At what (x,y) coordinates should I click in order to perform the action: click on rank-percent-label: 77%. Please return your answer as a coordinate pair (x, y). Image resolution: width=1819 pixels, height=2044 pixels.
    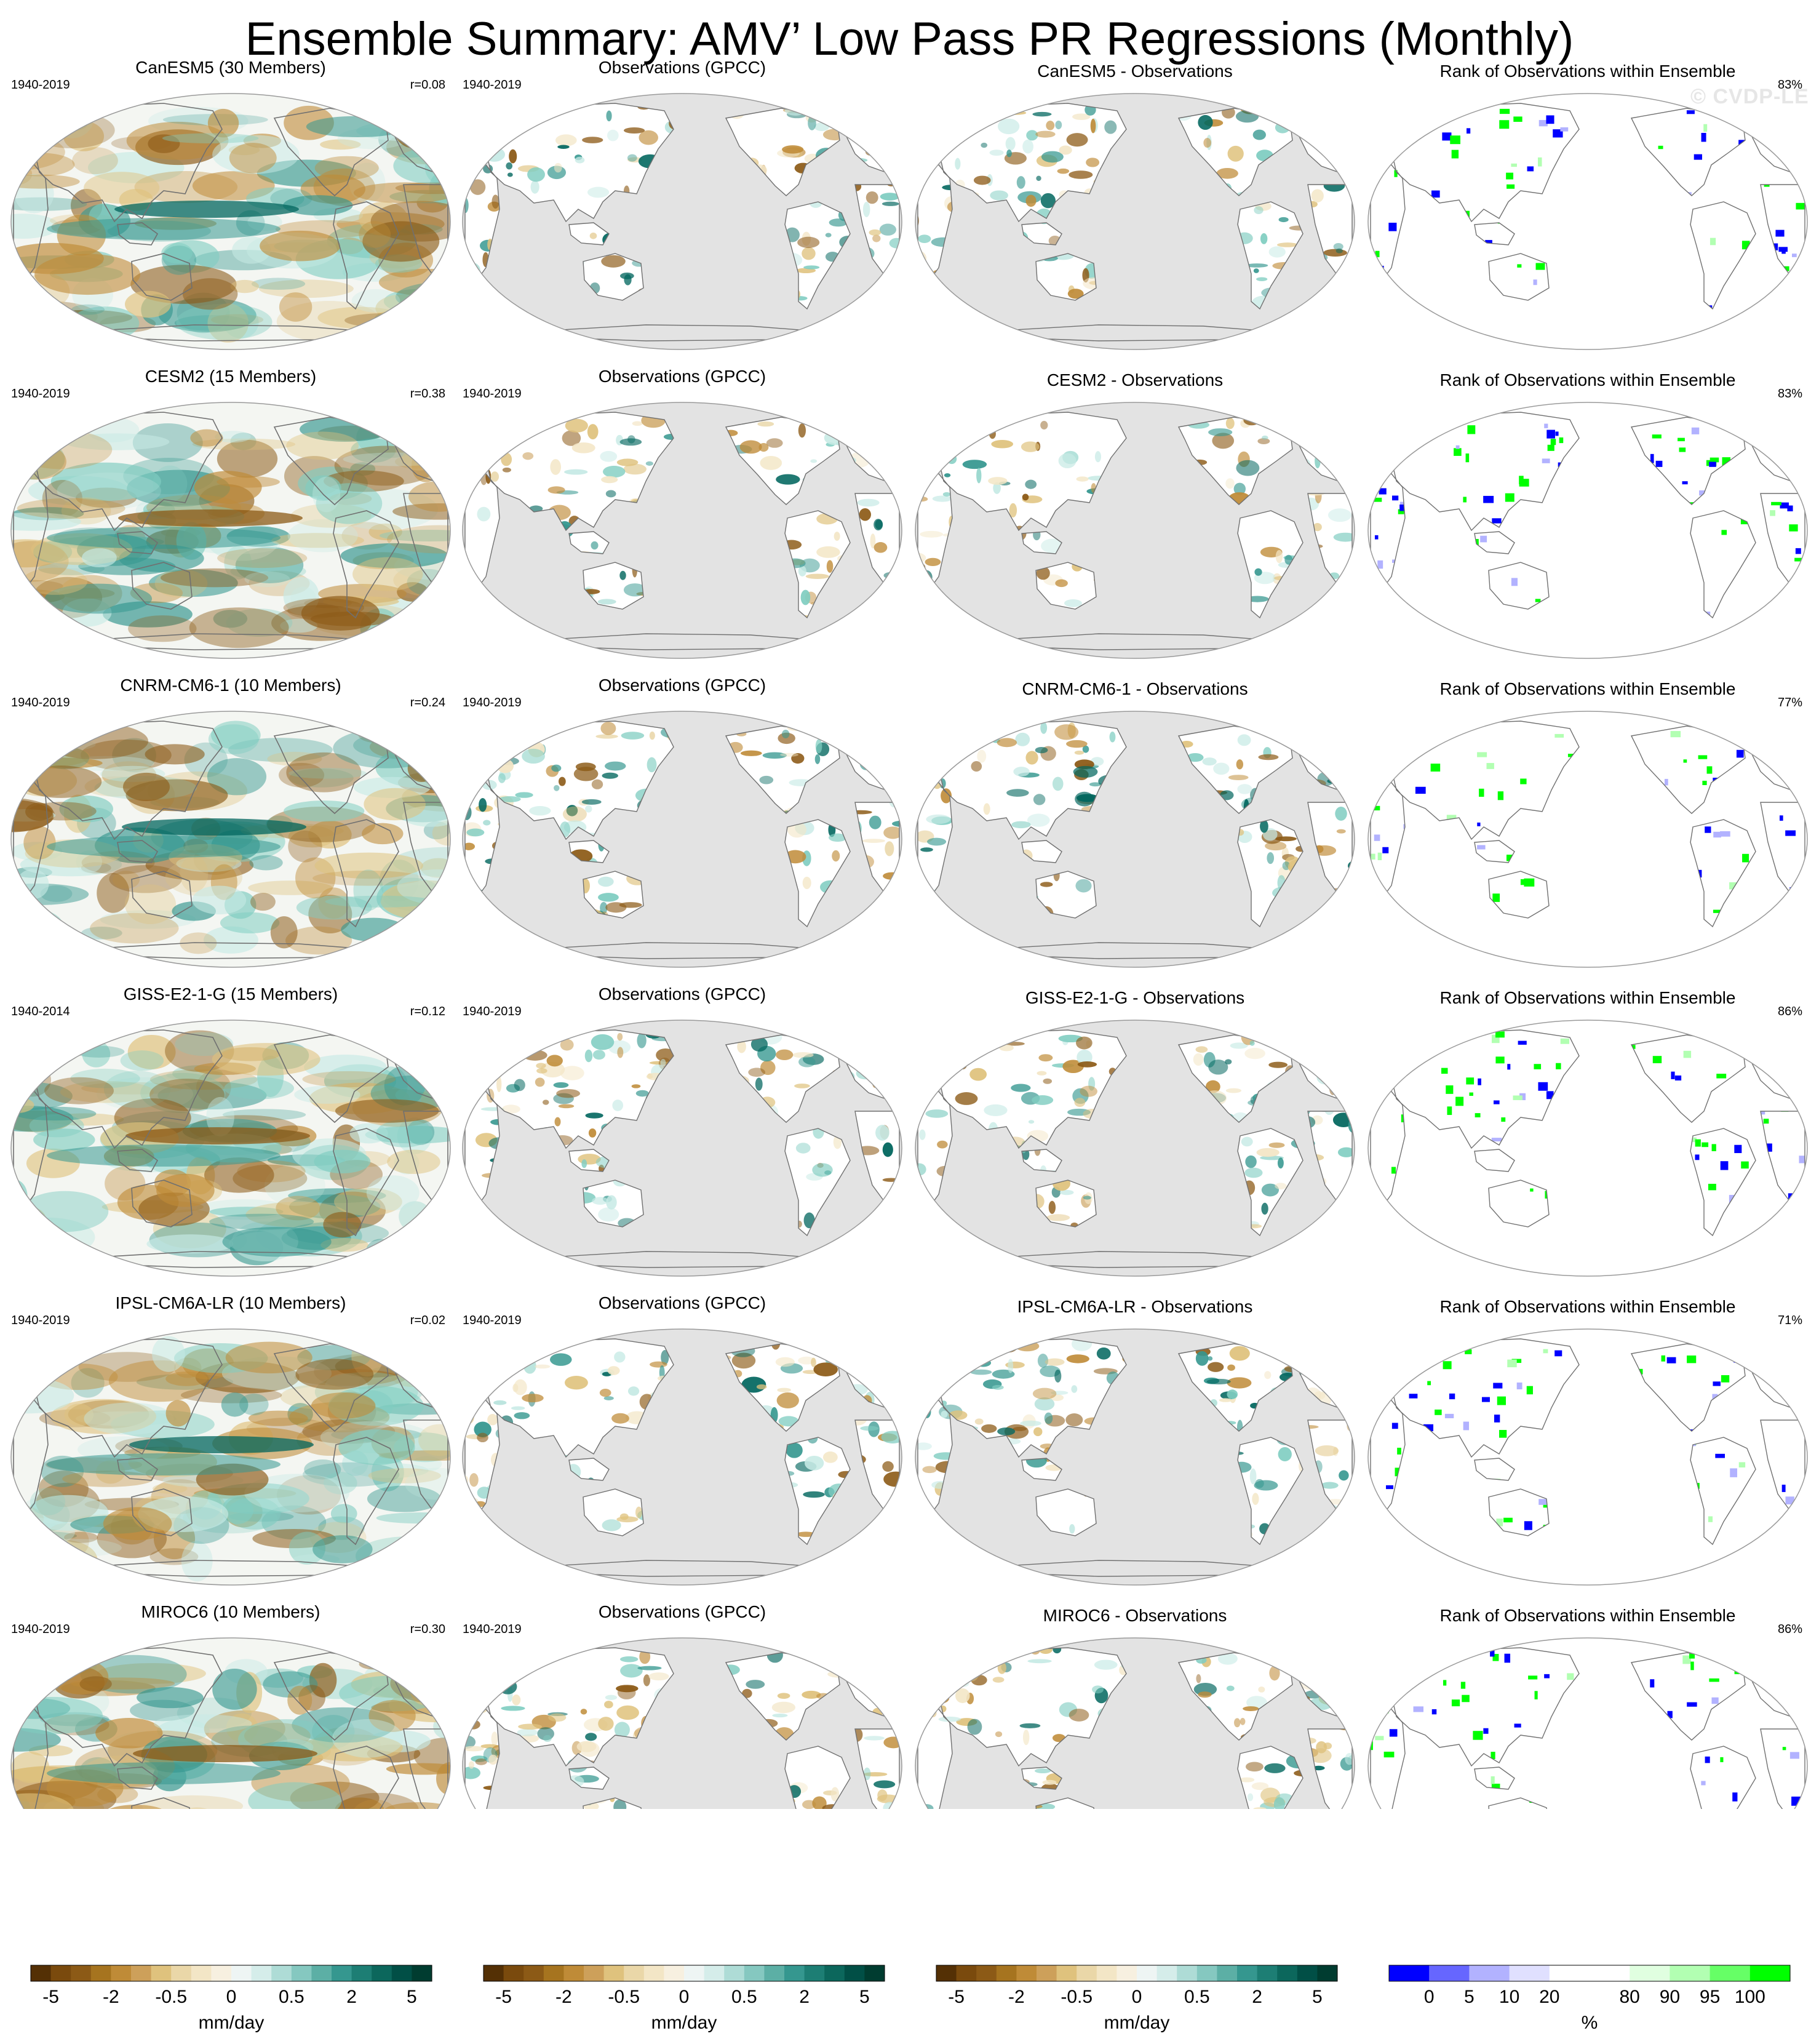
    Looking at the image, I should click on (1789, 702).